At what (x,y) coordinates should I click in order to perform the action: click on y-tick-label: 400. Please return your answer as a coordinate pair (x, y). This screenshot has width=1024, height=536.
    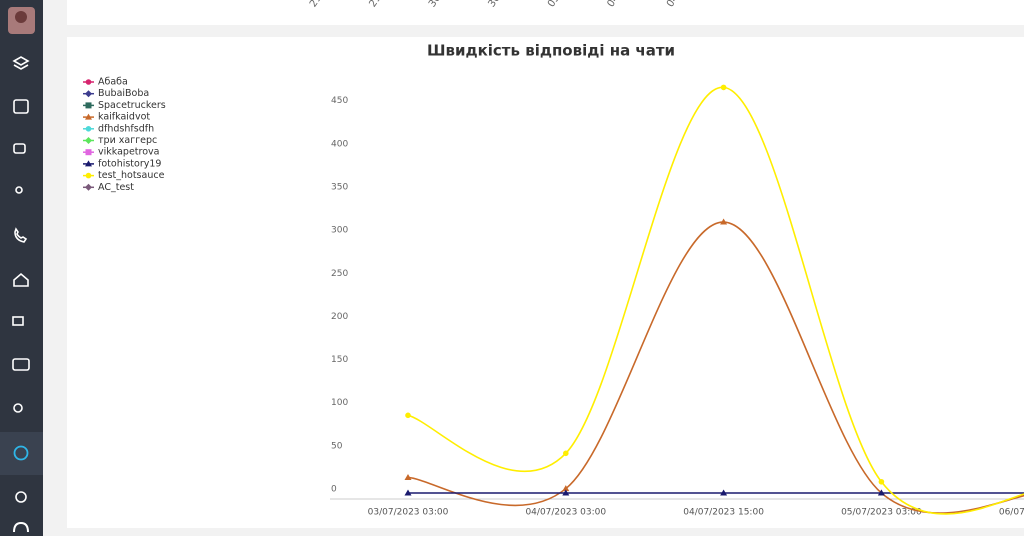
    Looking at the image, I should click on (339, 144).